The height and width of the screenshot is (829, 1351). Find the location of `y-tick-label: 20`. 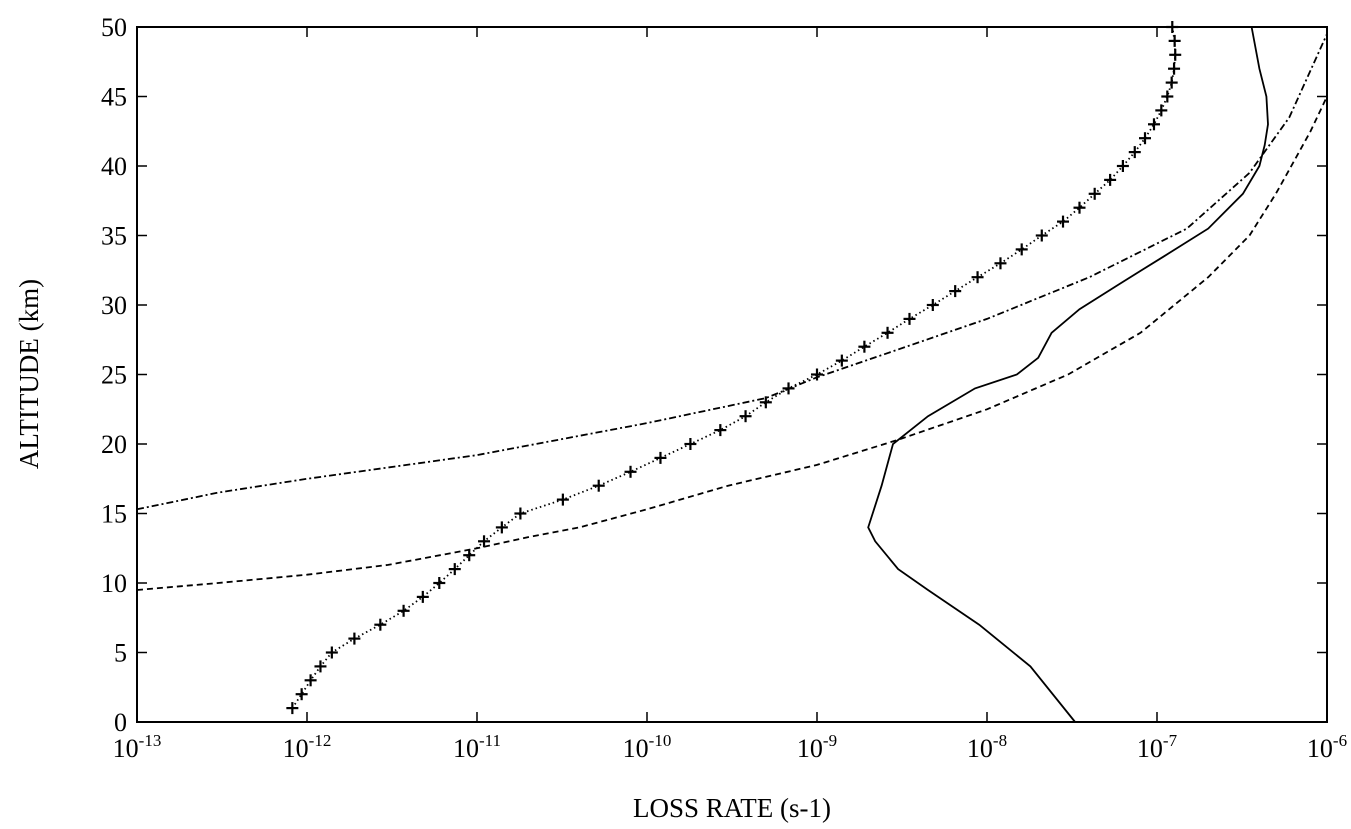

y-tick-label: 20 is located at coordinates (114, 444).